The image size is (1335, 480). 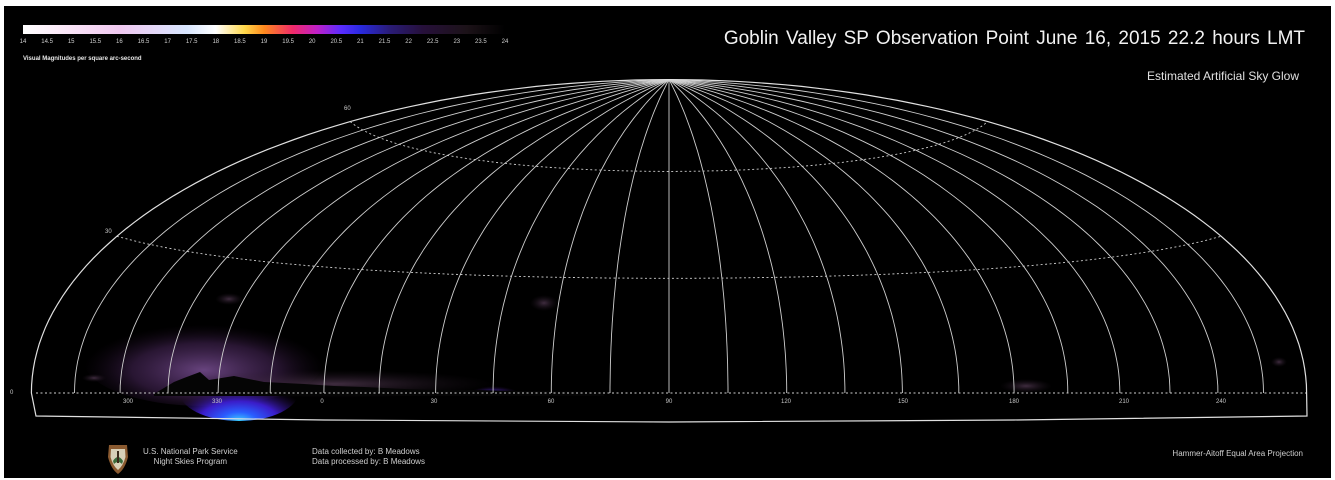 I want to click on color-scale-tick: 22.5, so click(x=432, y=42).